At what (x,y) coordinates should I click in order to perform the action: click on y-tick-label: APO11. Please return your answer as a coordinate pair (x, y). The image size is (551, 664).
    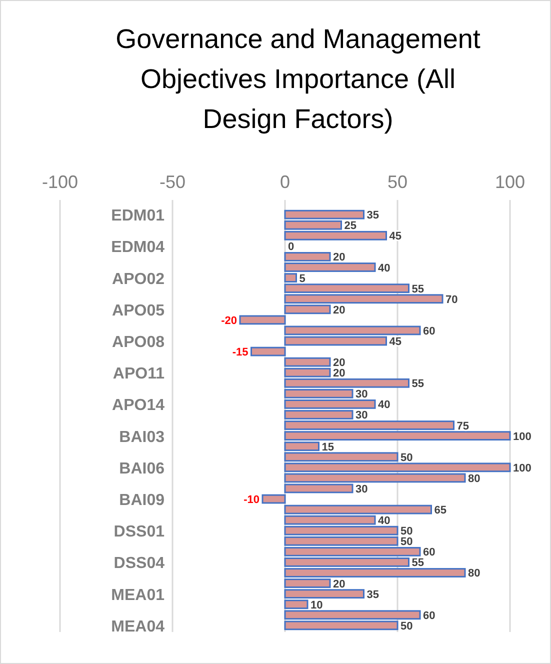
    Looking at the image, I should click on (138, 374).